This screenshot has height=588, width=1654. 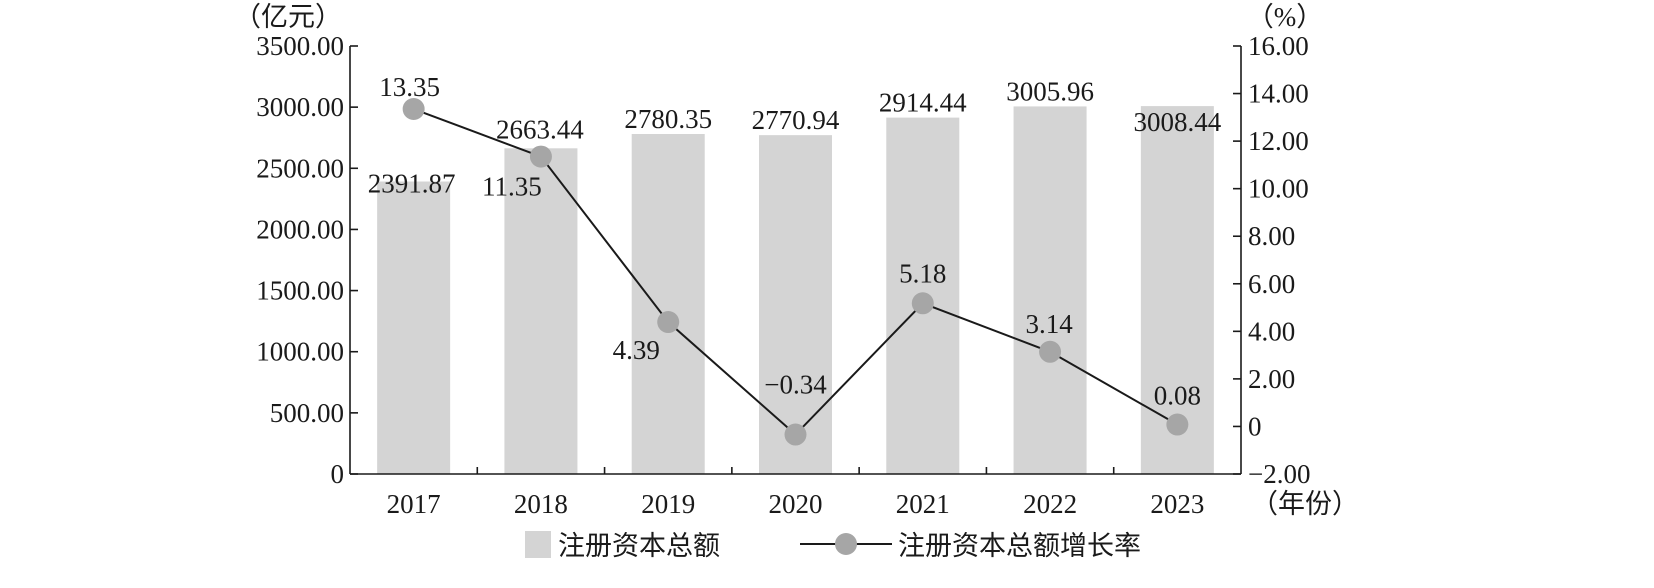 What do you see at coordinates (1050, 91) in the screenshot?
I see `bar-value-label: 3005.96` at bounding box center [1050, 91].